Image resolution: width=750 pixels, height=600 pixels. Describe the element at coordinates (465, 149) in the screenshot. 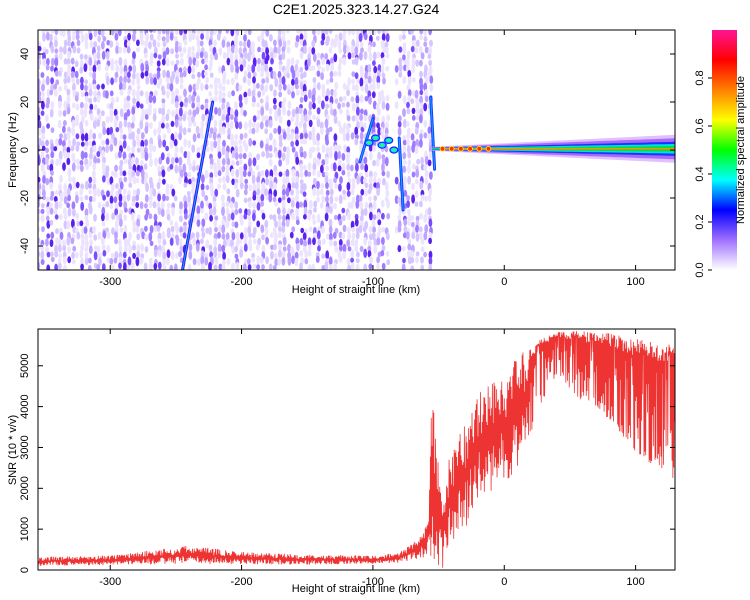

I see `carrier-core-dots` at that location.